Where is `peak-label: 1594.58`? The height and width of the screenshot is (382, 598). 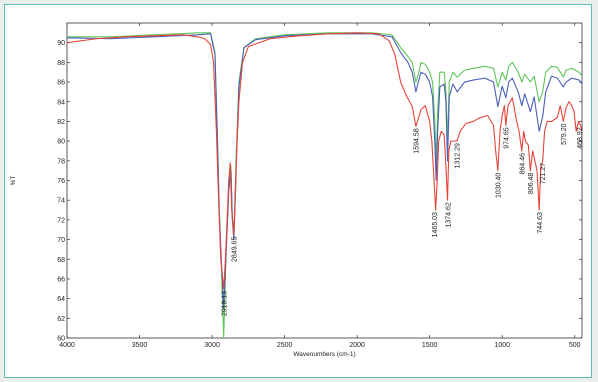 peak-label: 1594.58 is located at coordinates (416, 140).